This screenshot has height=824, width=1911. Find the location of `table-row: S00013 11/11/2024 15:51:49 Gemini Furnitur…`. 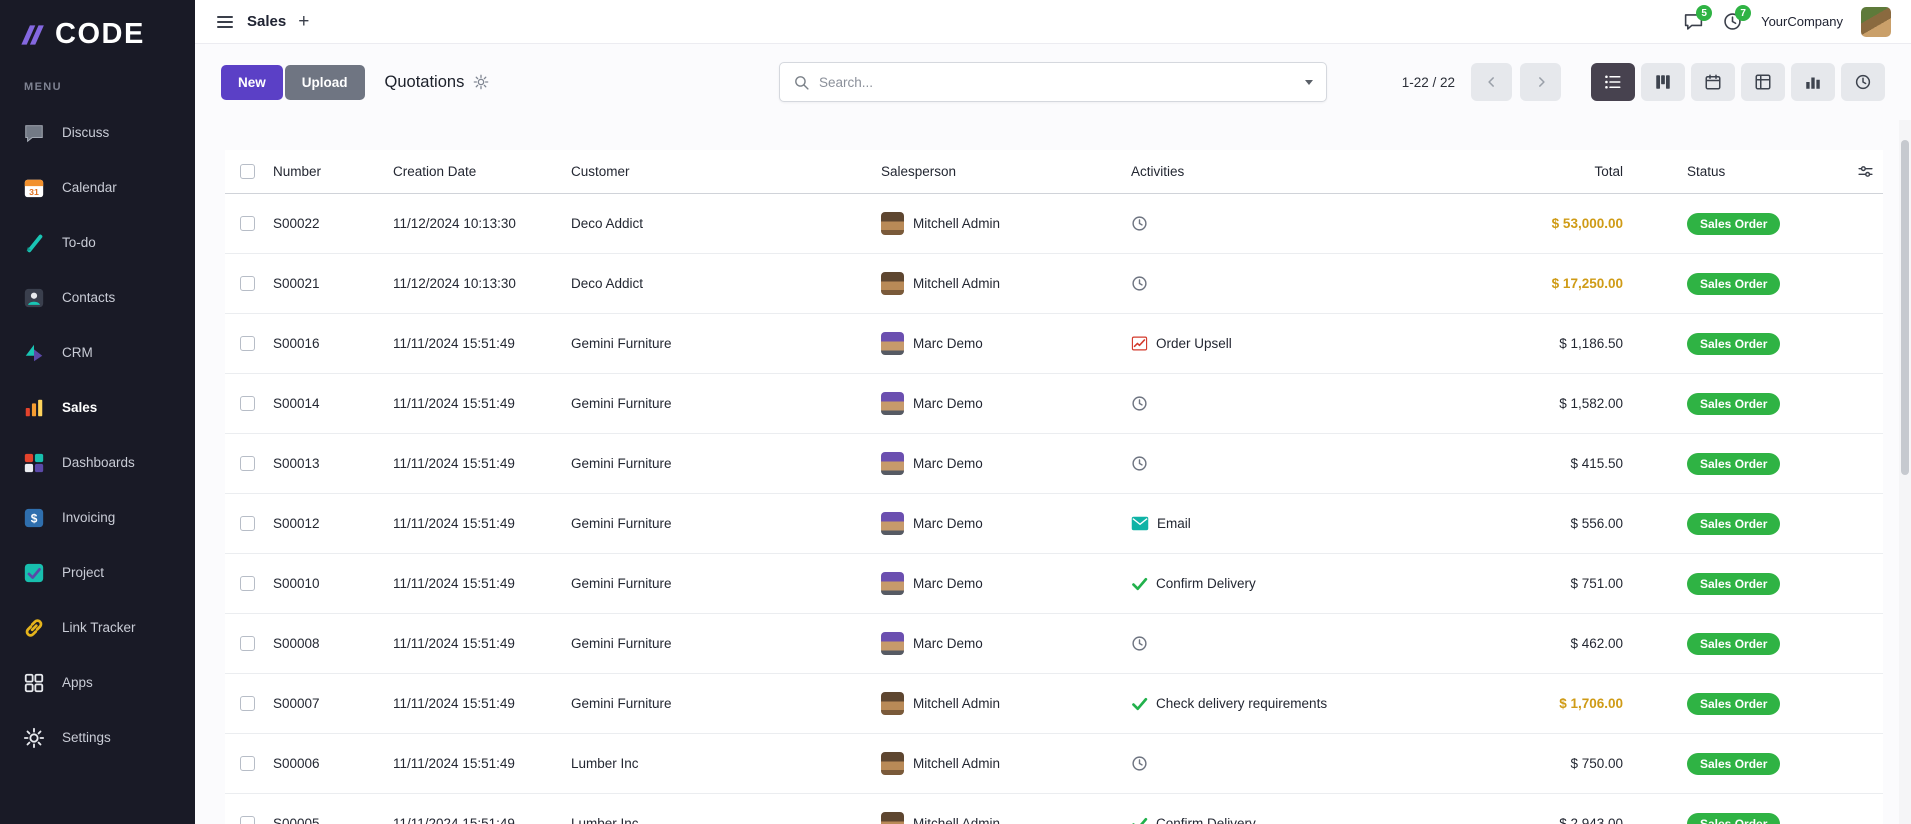

table-row: S00013 11/11/2024 15:51:49 Gemini Furnitur… is located at coordinates (1054, 464).